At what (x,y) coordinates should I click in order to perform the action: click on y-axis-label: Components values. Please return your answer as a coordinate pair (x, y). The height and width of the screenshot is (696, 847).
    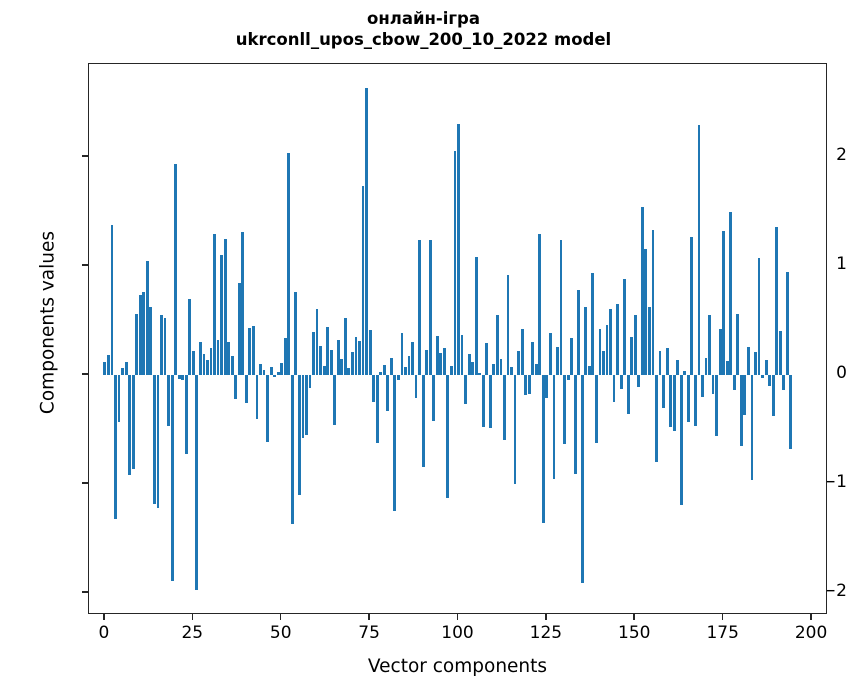
    Looking at the image, I should click on (48, 322).